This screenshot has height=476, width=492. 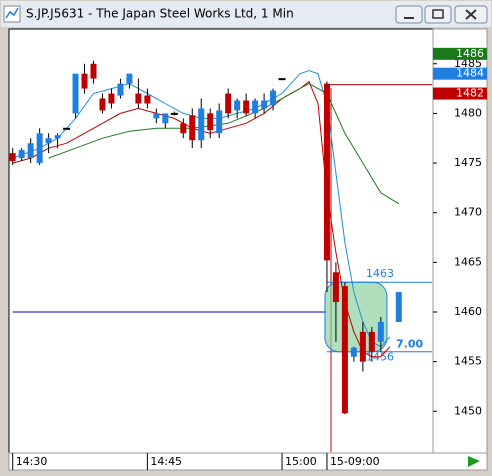 What do you see at coordinates (380, 273) in the screenshot?
I see `zone-high-label: 1463` at bounding box center [380, 273].